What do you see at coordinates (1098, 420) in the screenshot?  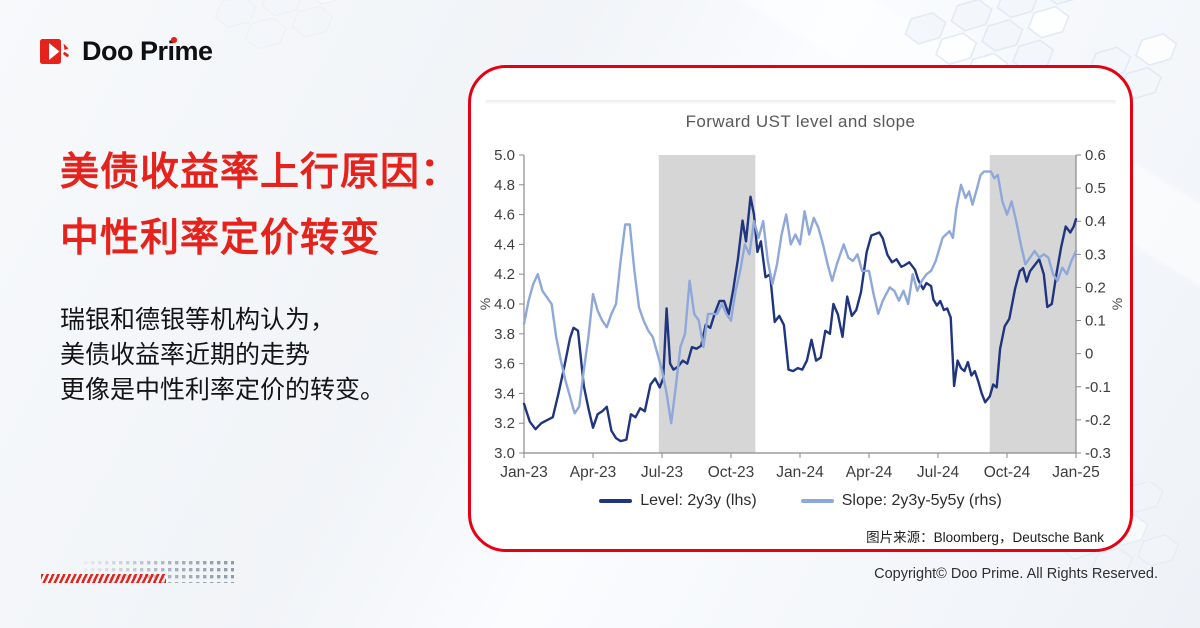 I see `svg-text: -0.2` at bounding box center [1098, 420].